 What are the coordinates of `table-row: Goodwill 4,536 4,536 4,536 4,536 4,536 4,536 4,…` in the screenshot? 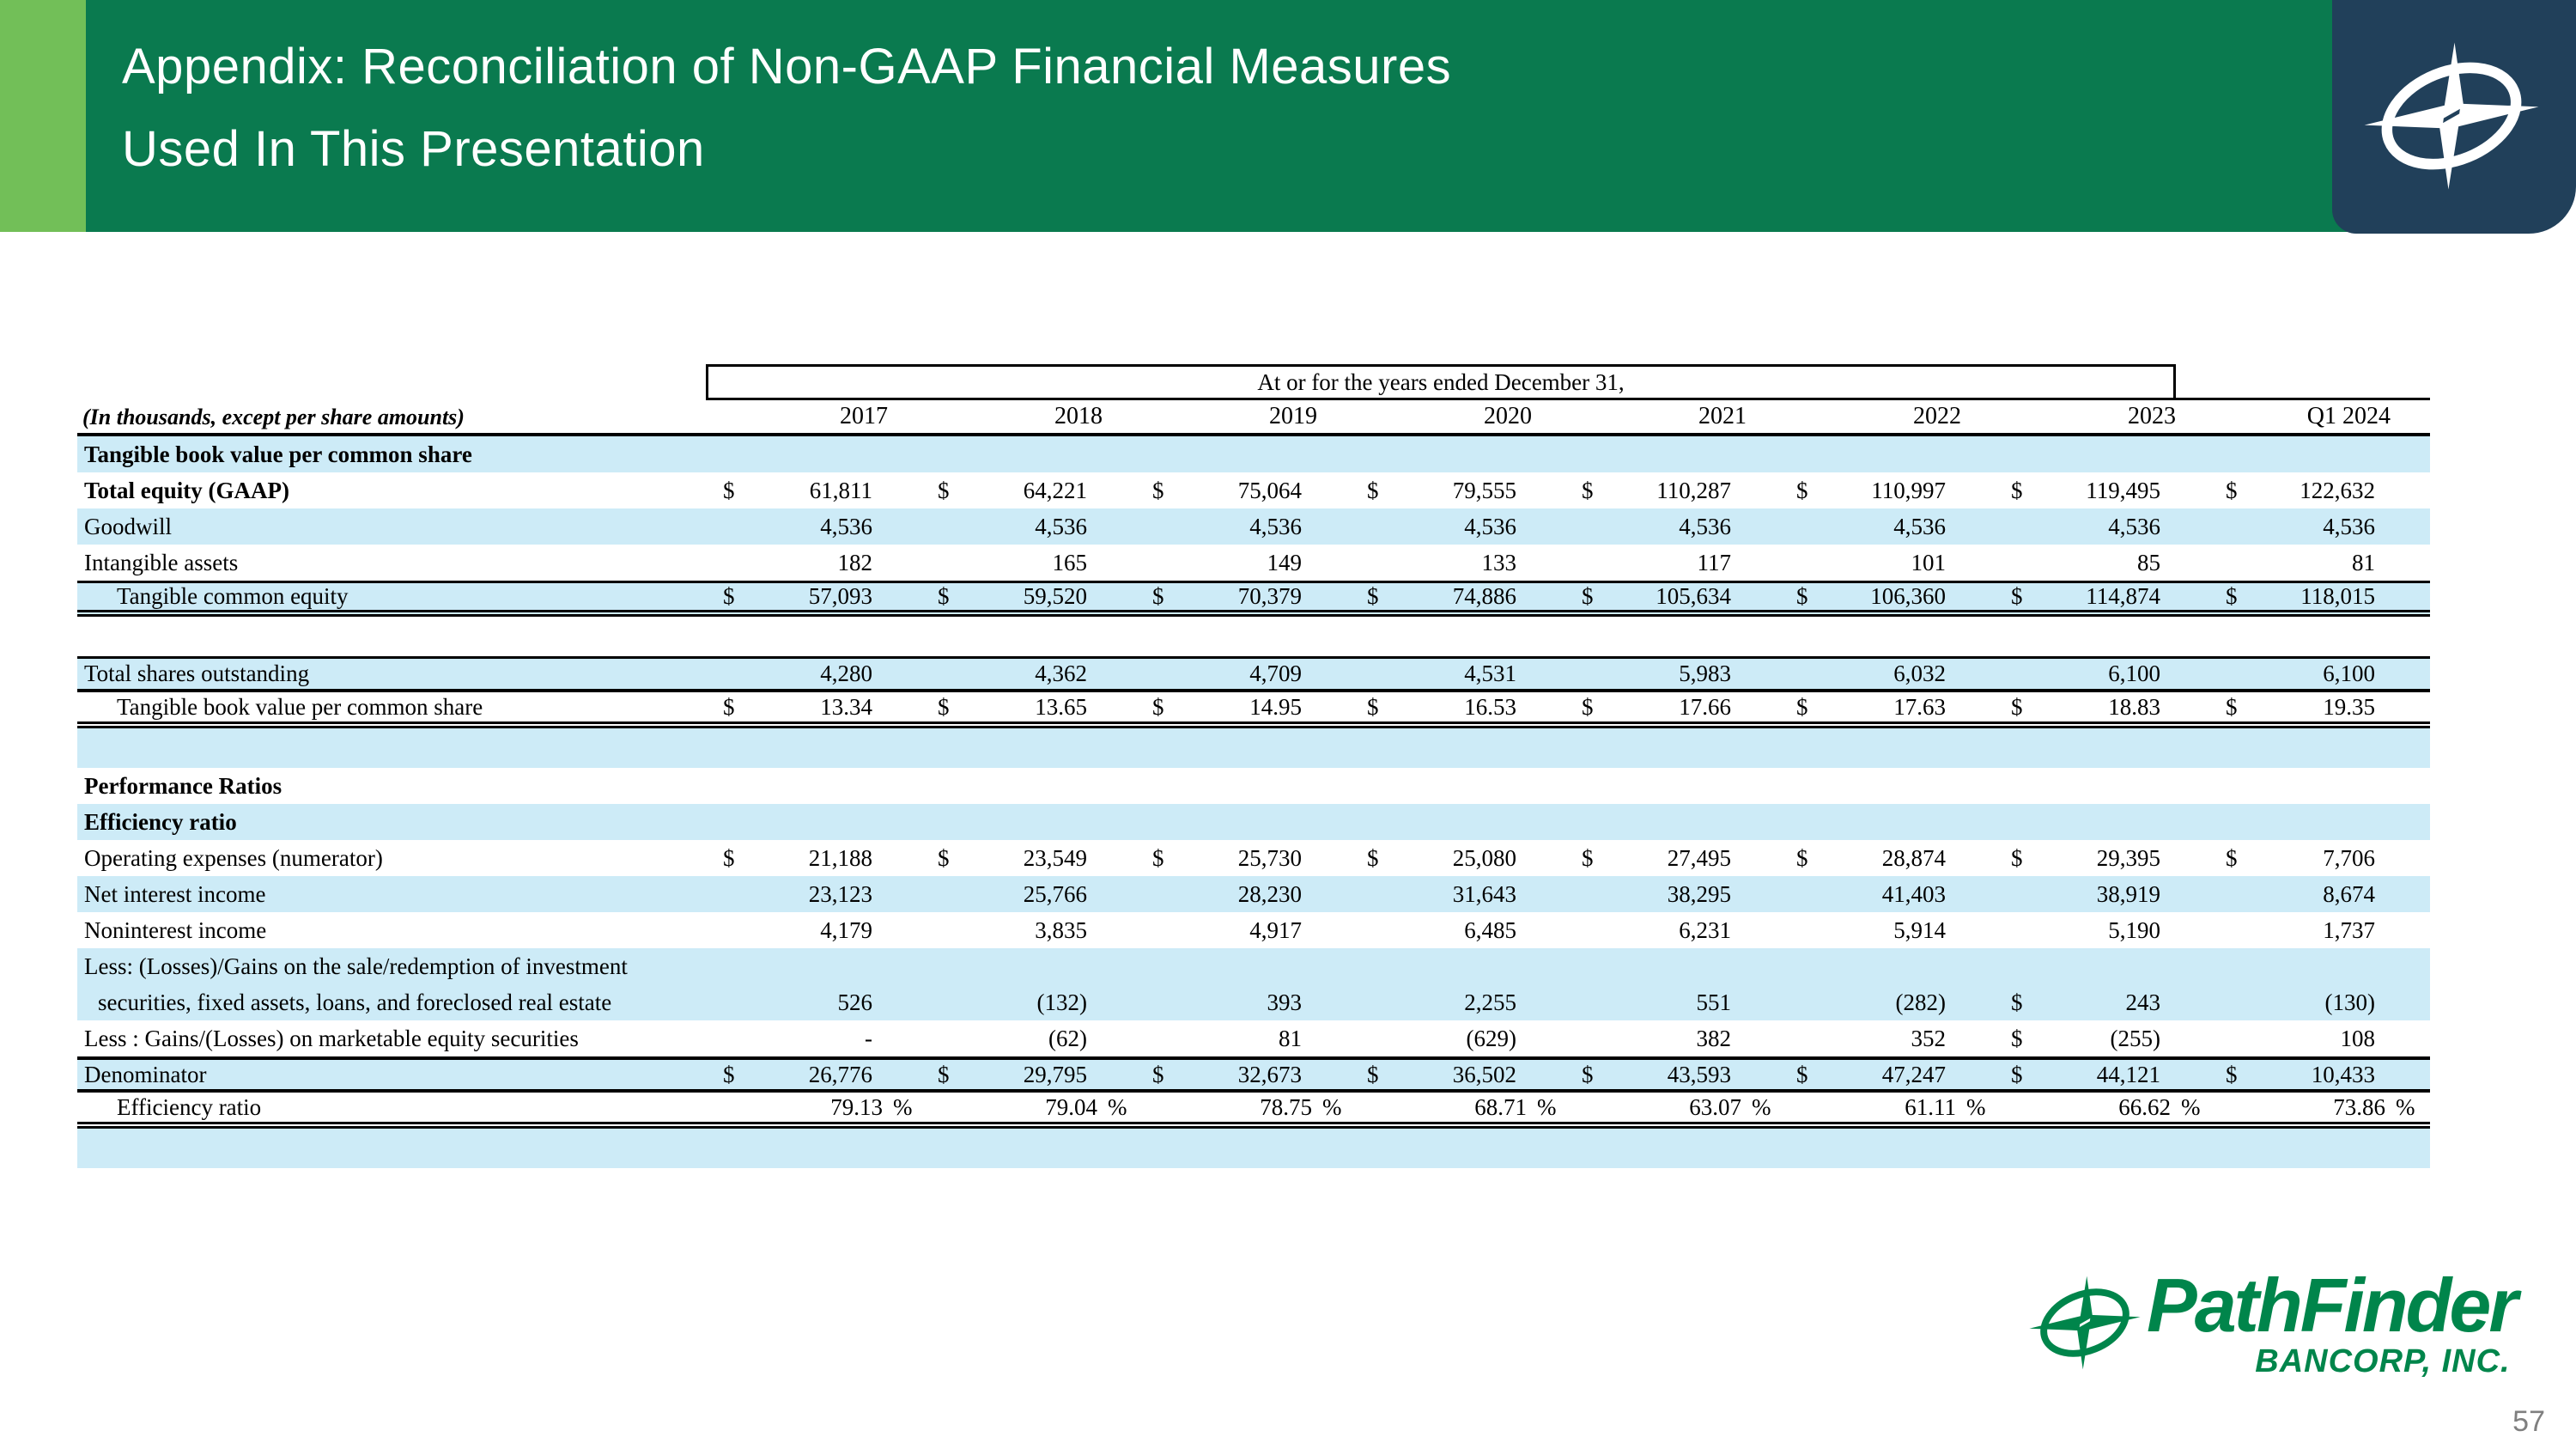 It's located at (1254, 526).